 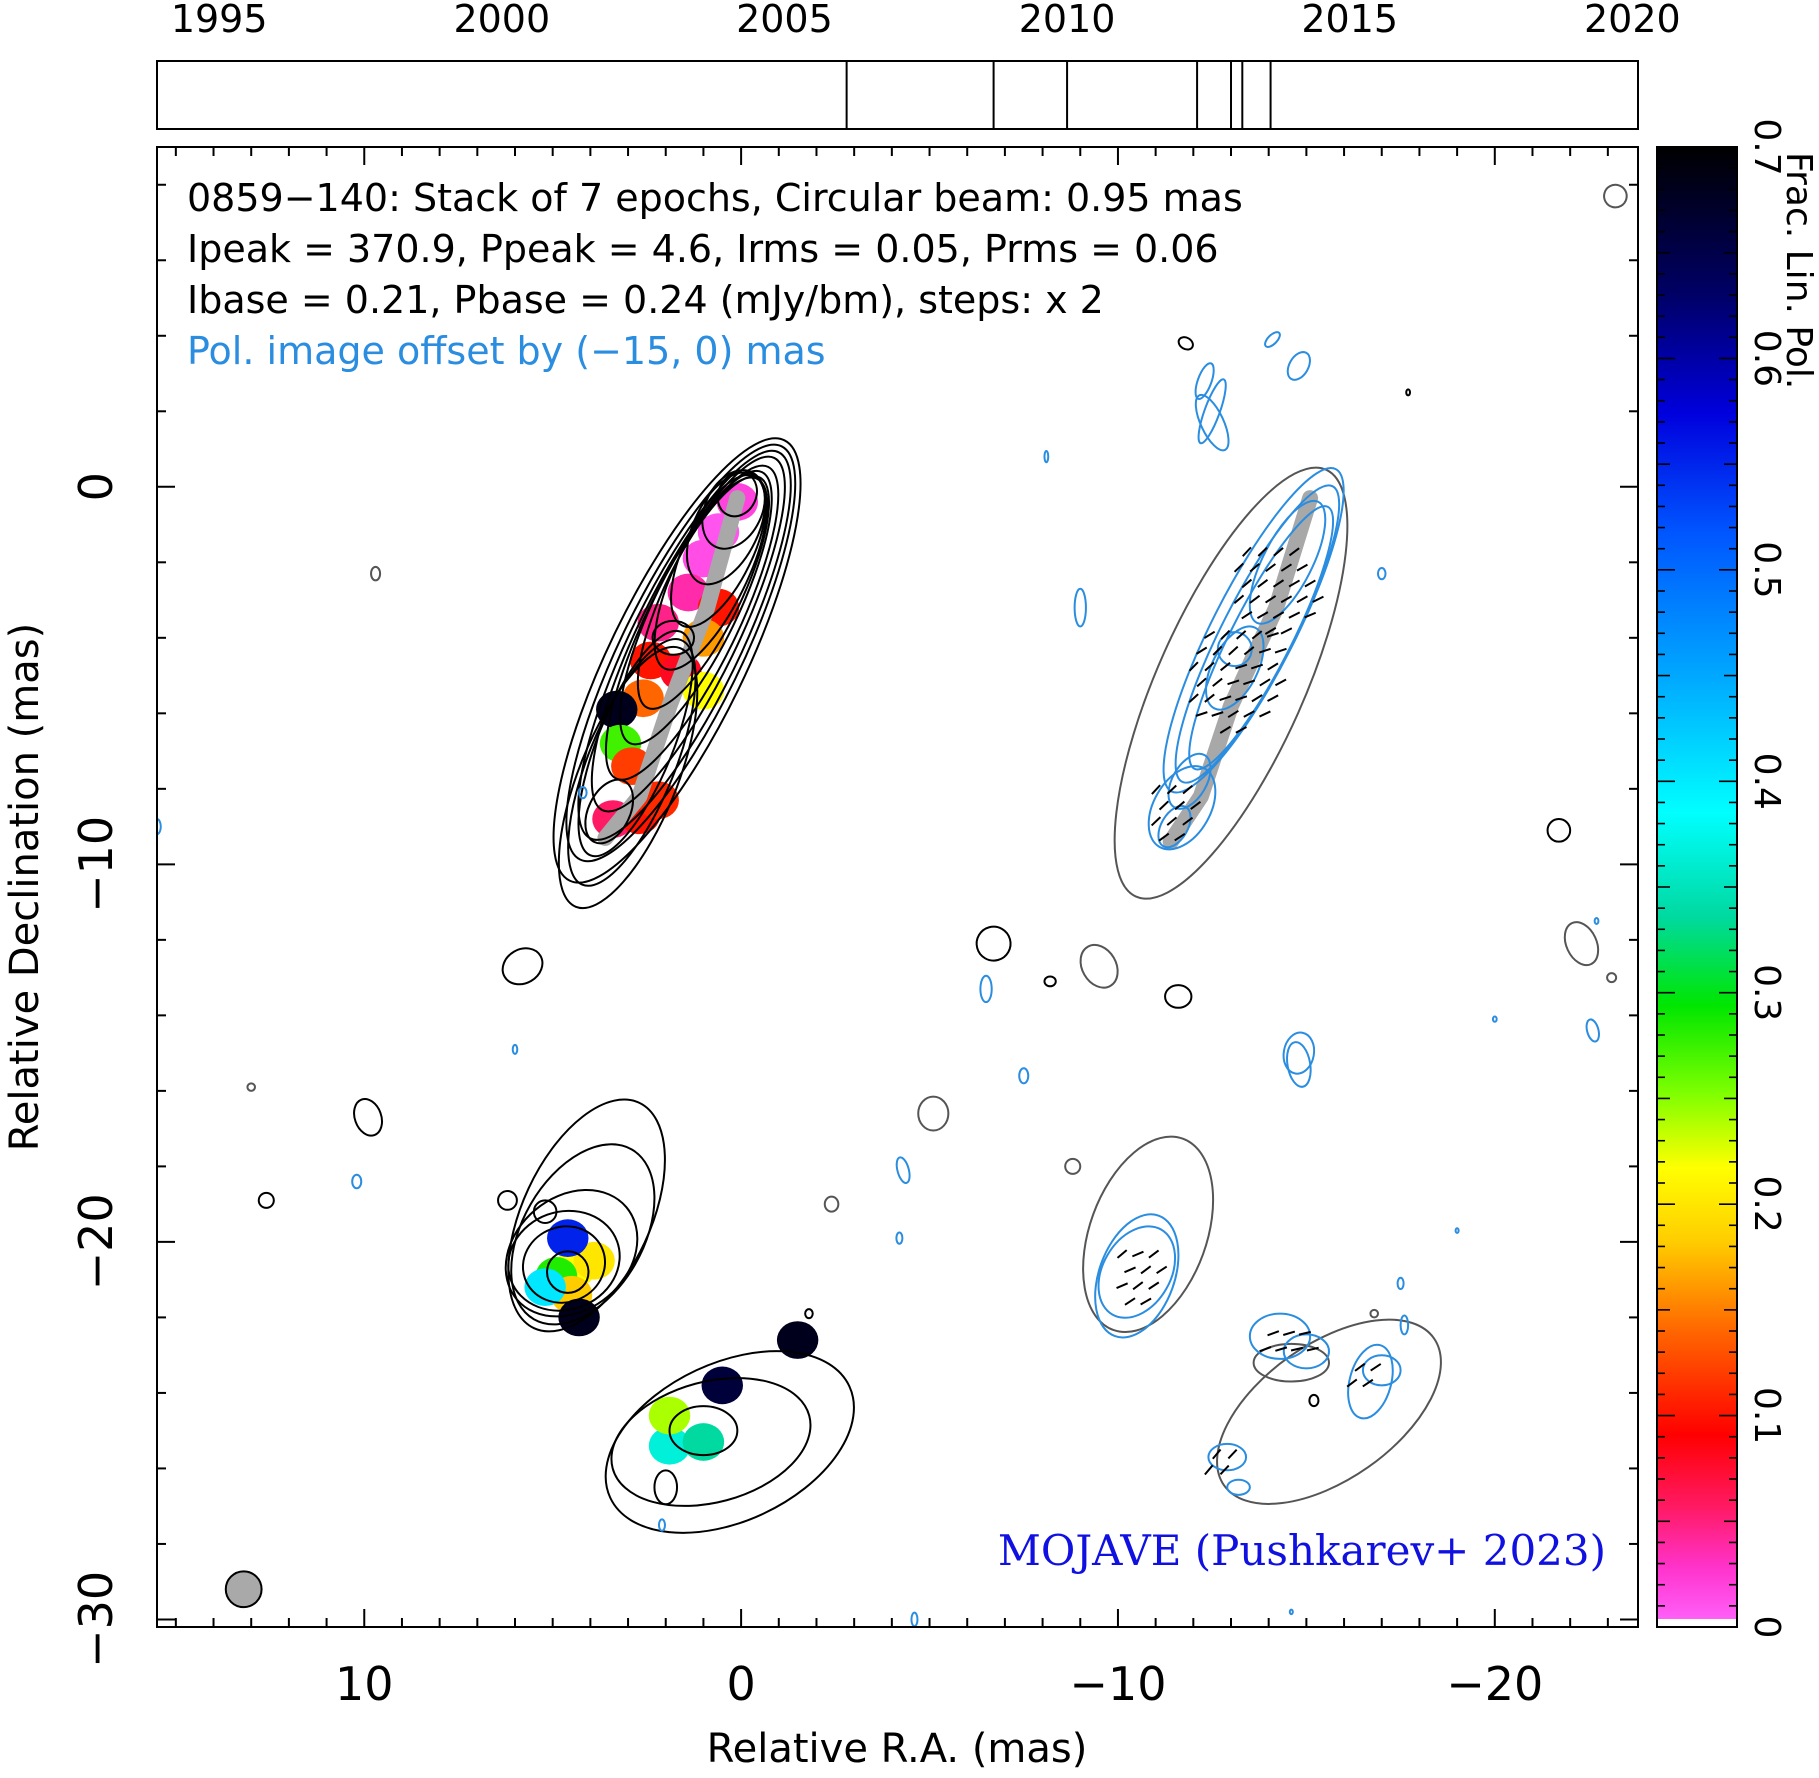 What do you see at coordinates (25, 887) in the screenshot?
I see `y-axis-label: Relative Declination (mas)` at bounding box center [25, 887].